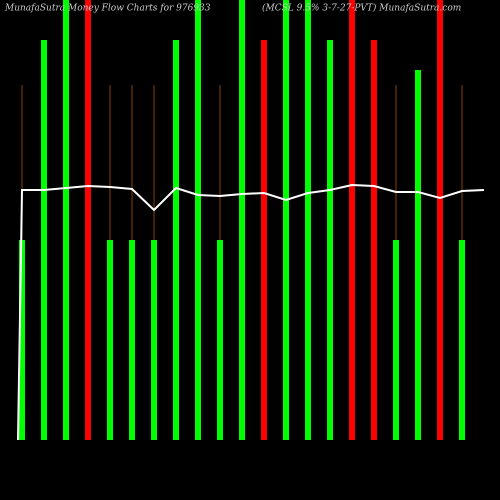 This screenshot has height=500, width=500. What do you see at coordinates (361, 8) in the screenshot?
I see `chart-subtitle: (MCSL 9.5% 3-7-27-PVT) MunafaSutra.com` at bounding box center [361, 8].